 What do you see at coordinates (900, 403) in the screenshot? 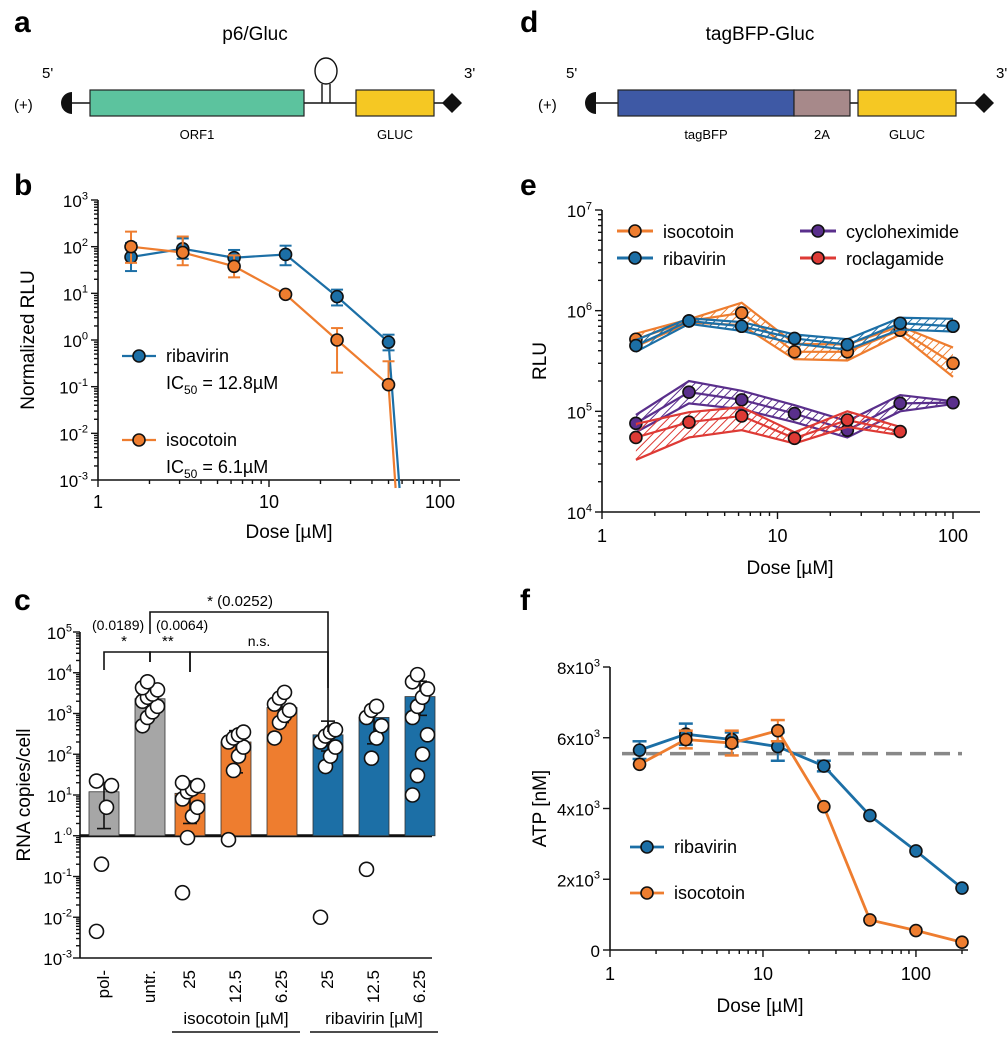
I see `data-point-cycloheximide` at bounding box center [900, 403].